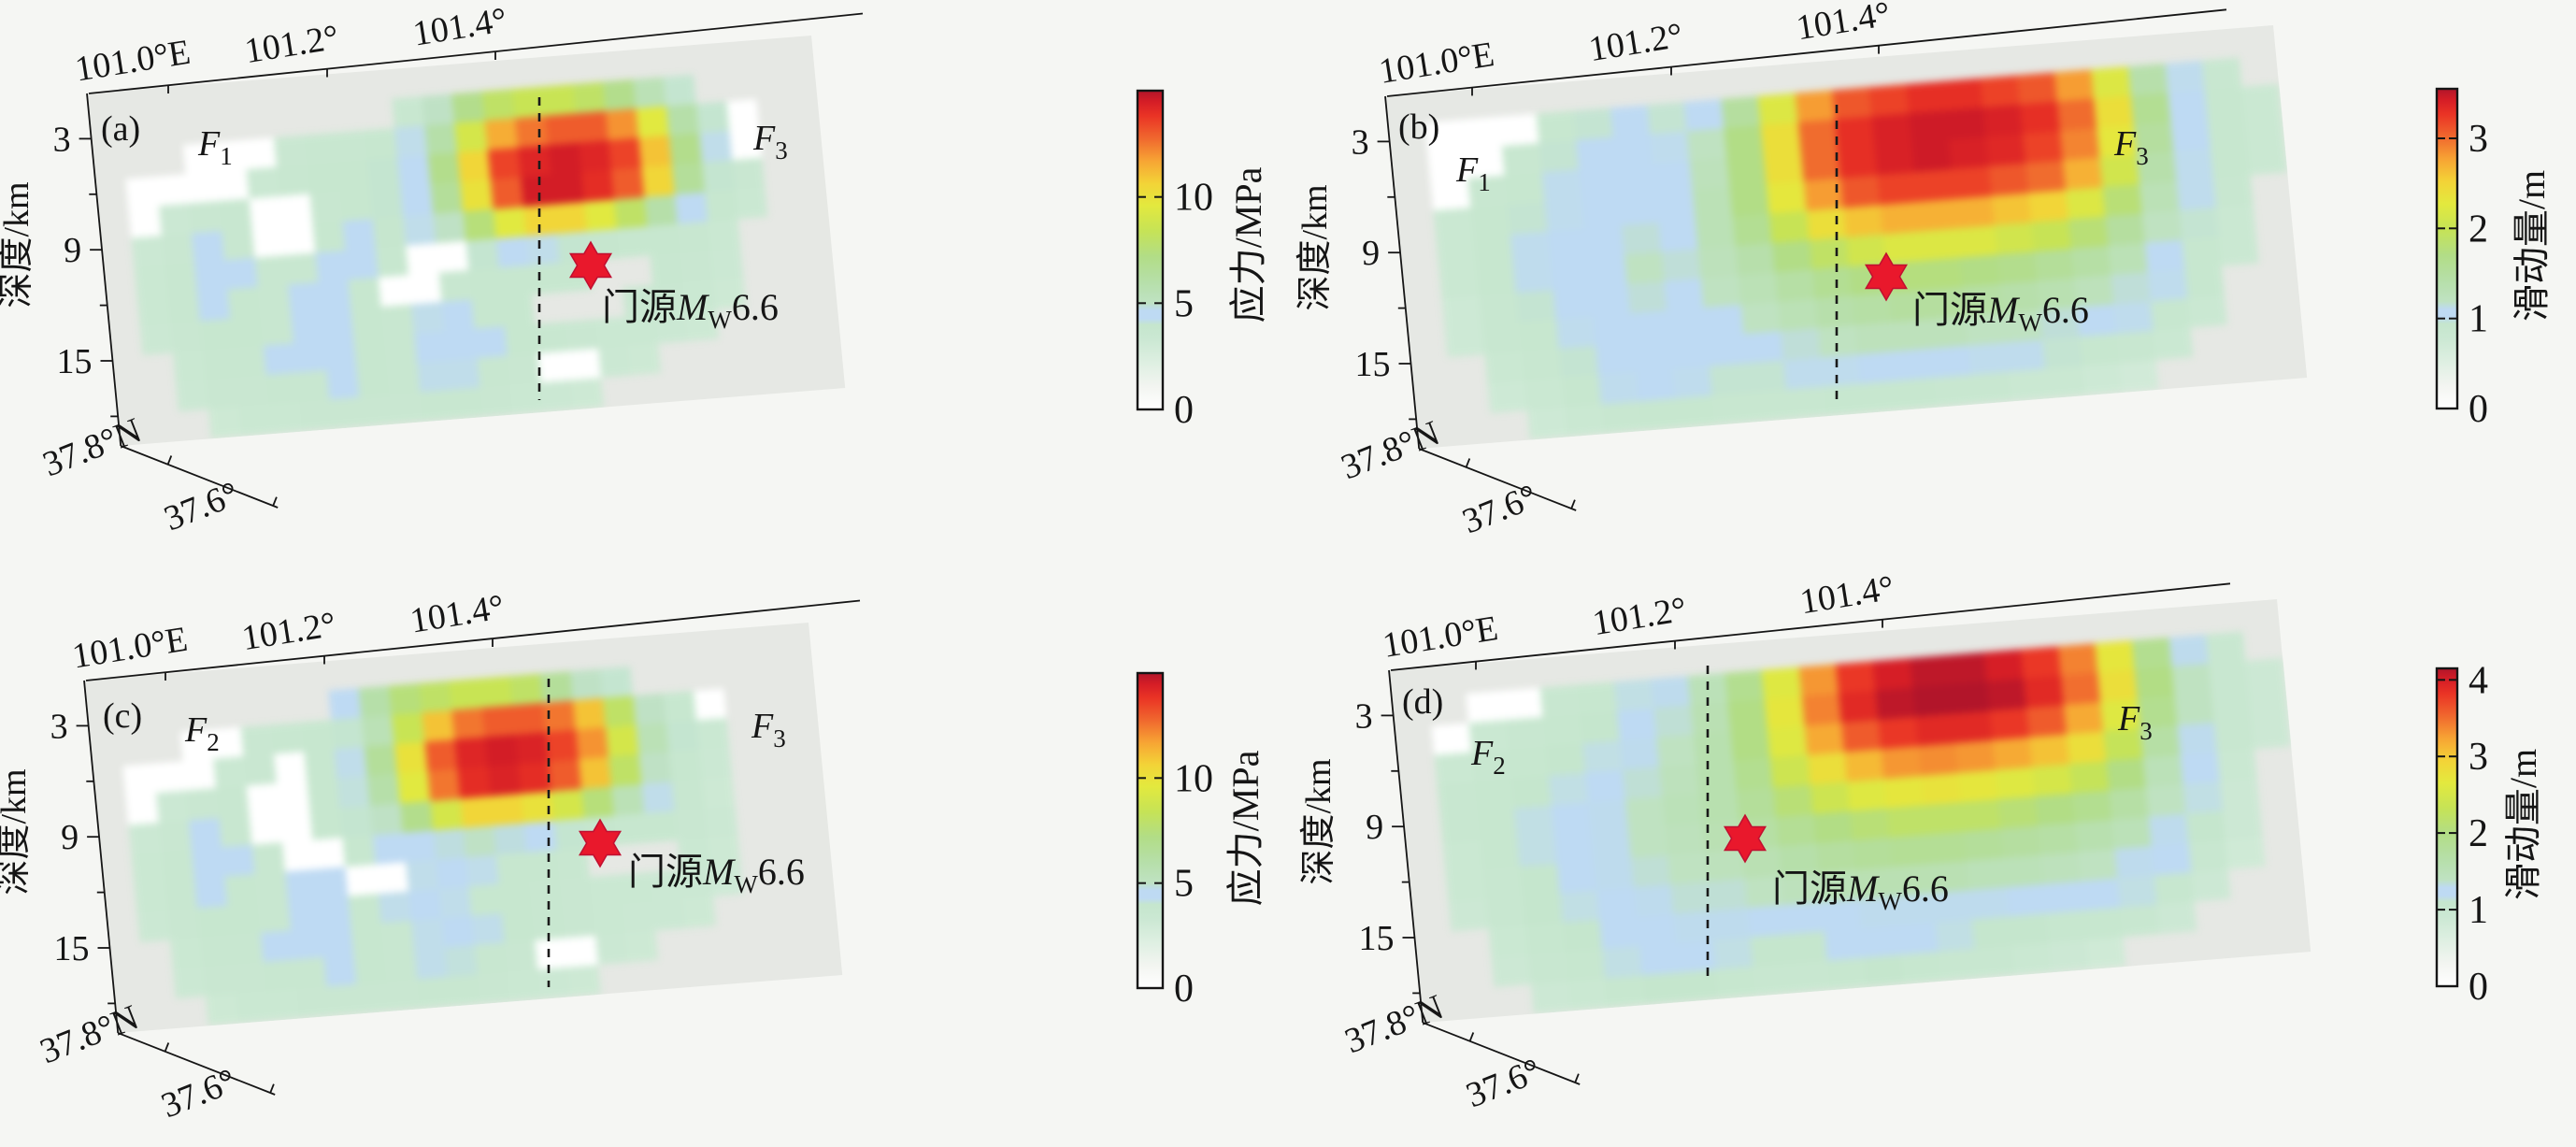  Describe the element at coordinates (2489, 834) in the screenshot. I see `colorbar-panel-d: 0 1 2 3 4 滑动量/m` at that location.